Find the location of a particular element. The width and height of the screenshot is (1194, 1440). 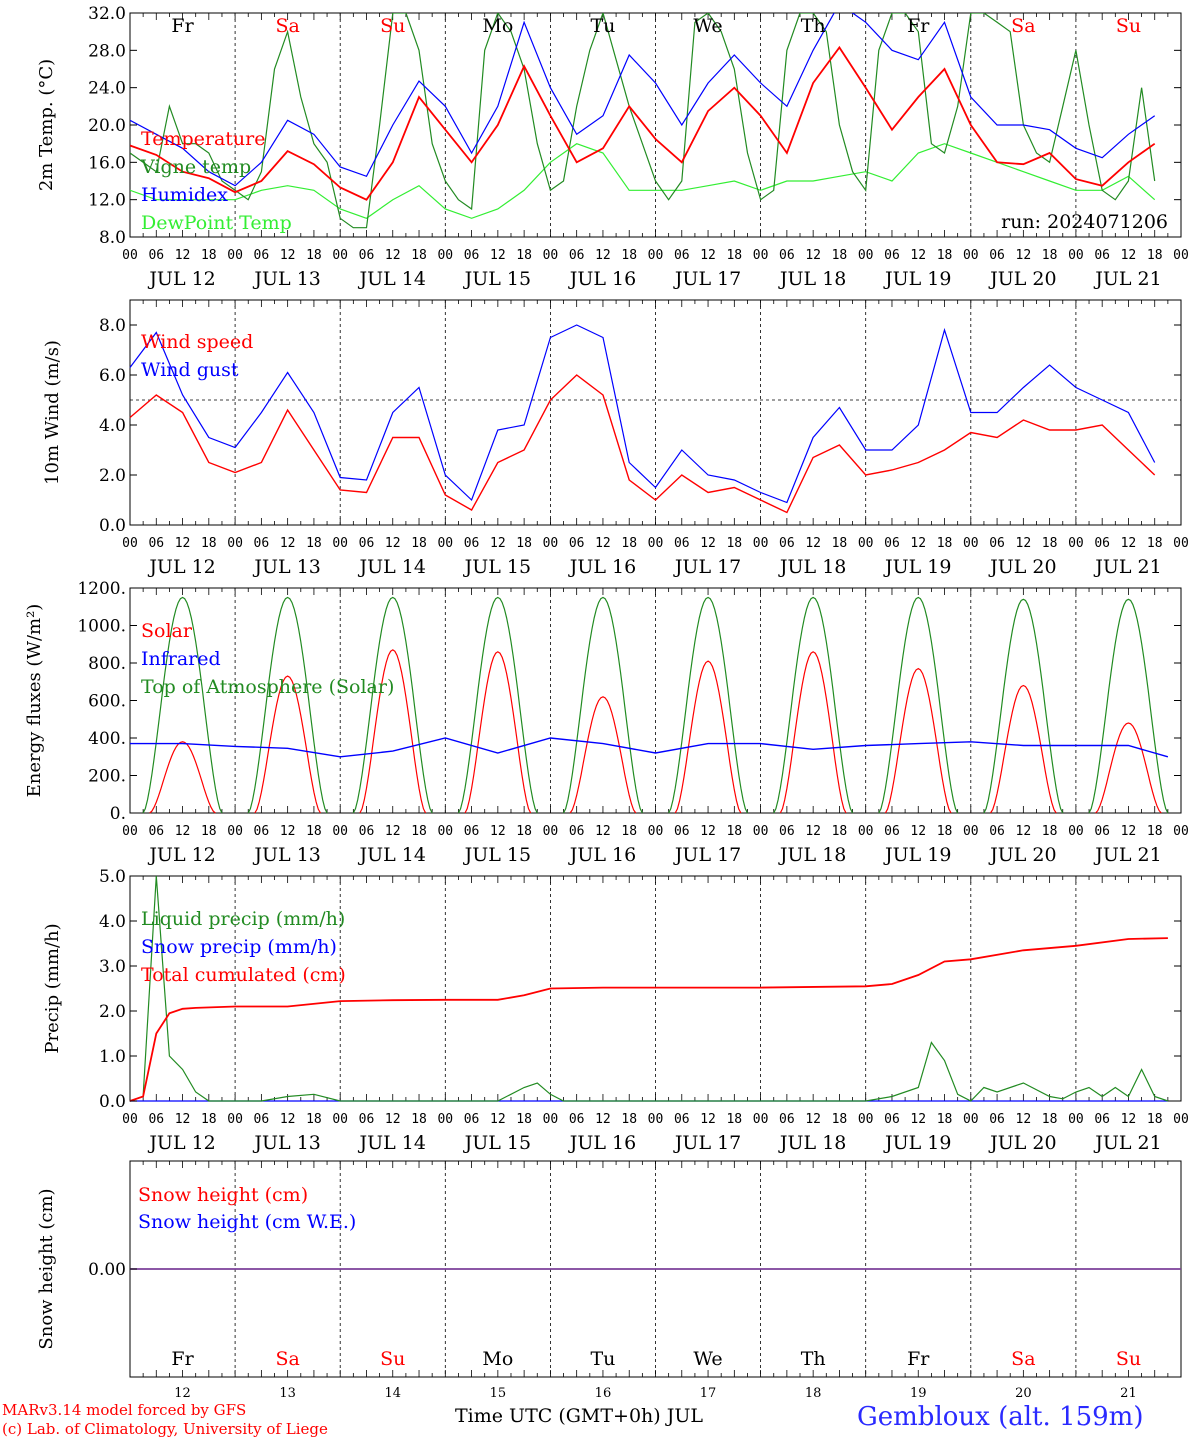

series-line-solar is located at coordinates (655, 731).